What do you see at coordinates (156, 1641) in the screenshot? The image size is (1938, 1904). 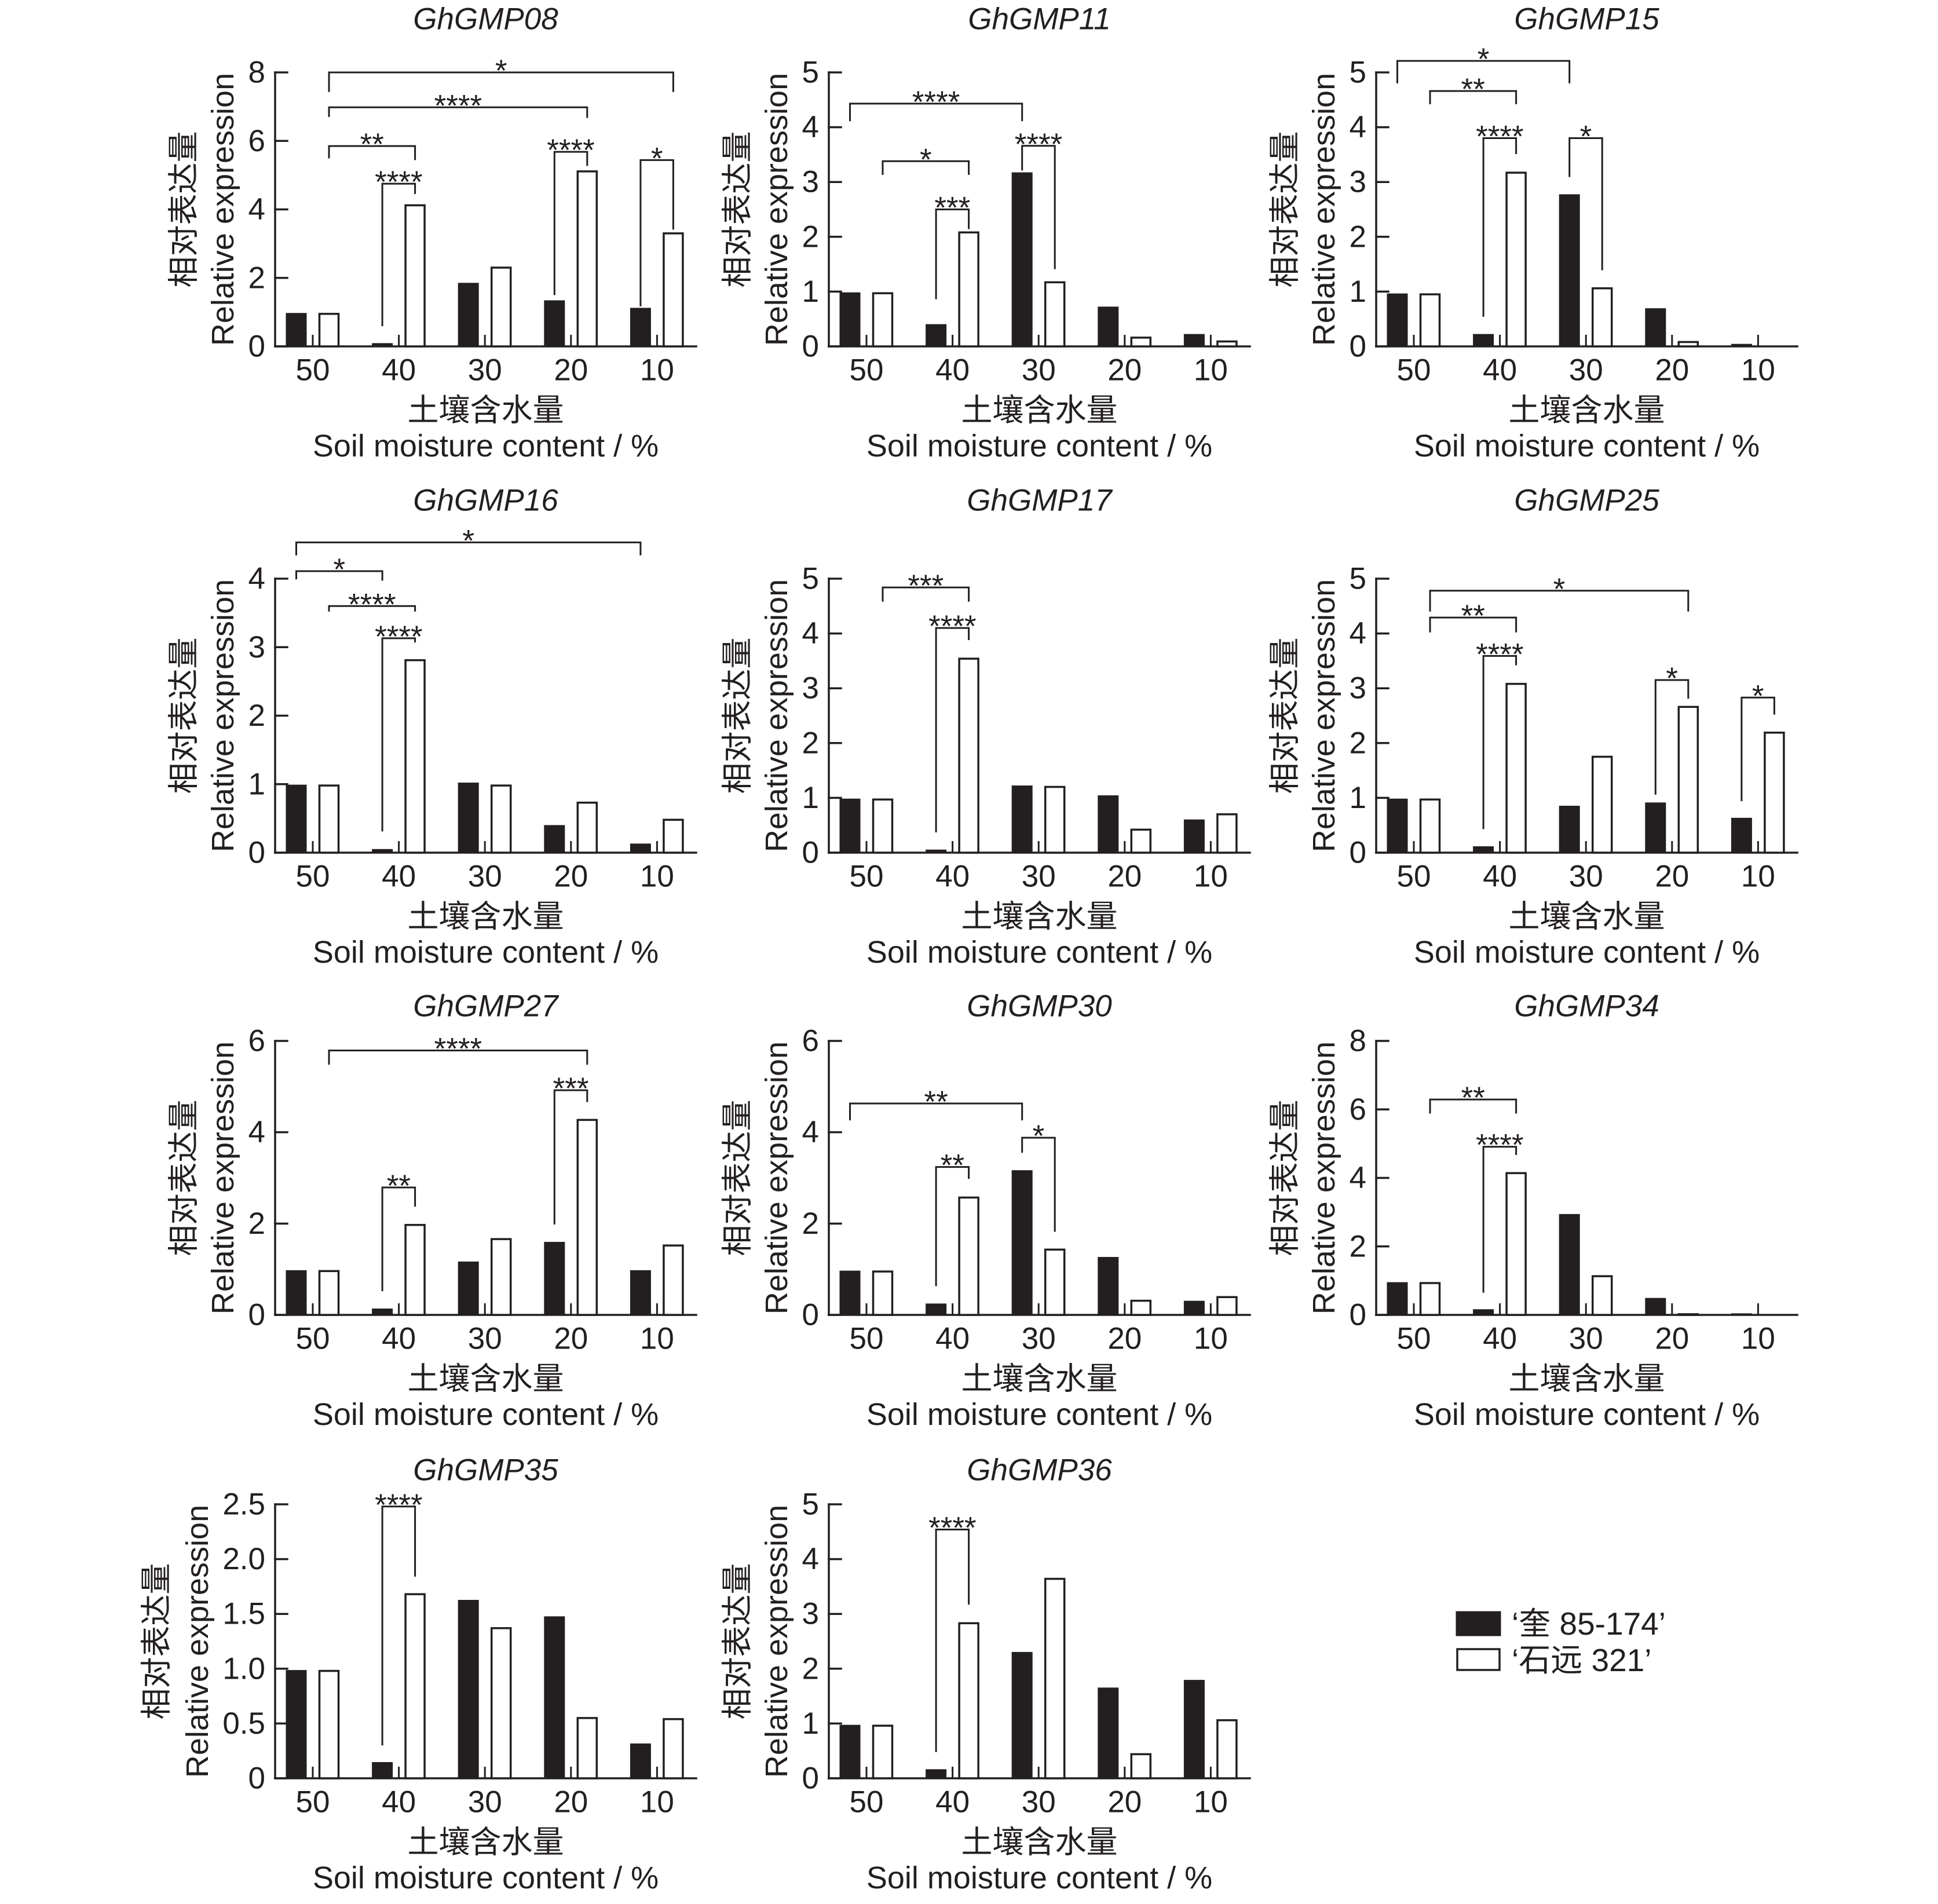 I see `y-axis-label-cn: 相对表达量` at bounding box center [156, 1641].